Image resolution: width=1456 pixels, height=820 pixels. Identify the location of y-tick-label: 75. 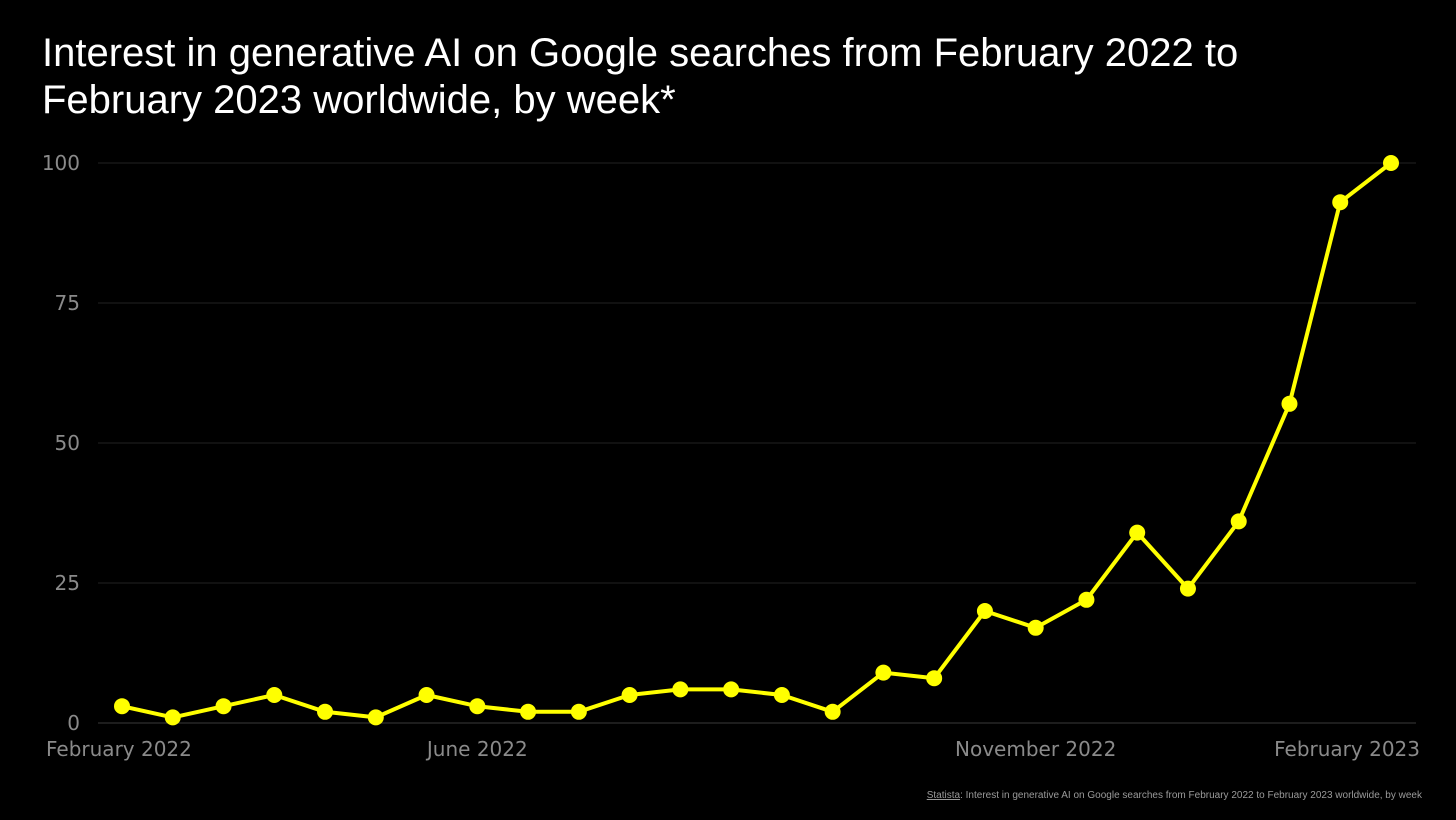
(67, 303).